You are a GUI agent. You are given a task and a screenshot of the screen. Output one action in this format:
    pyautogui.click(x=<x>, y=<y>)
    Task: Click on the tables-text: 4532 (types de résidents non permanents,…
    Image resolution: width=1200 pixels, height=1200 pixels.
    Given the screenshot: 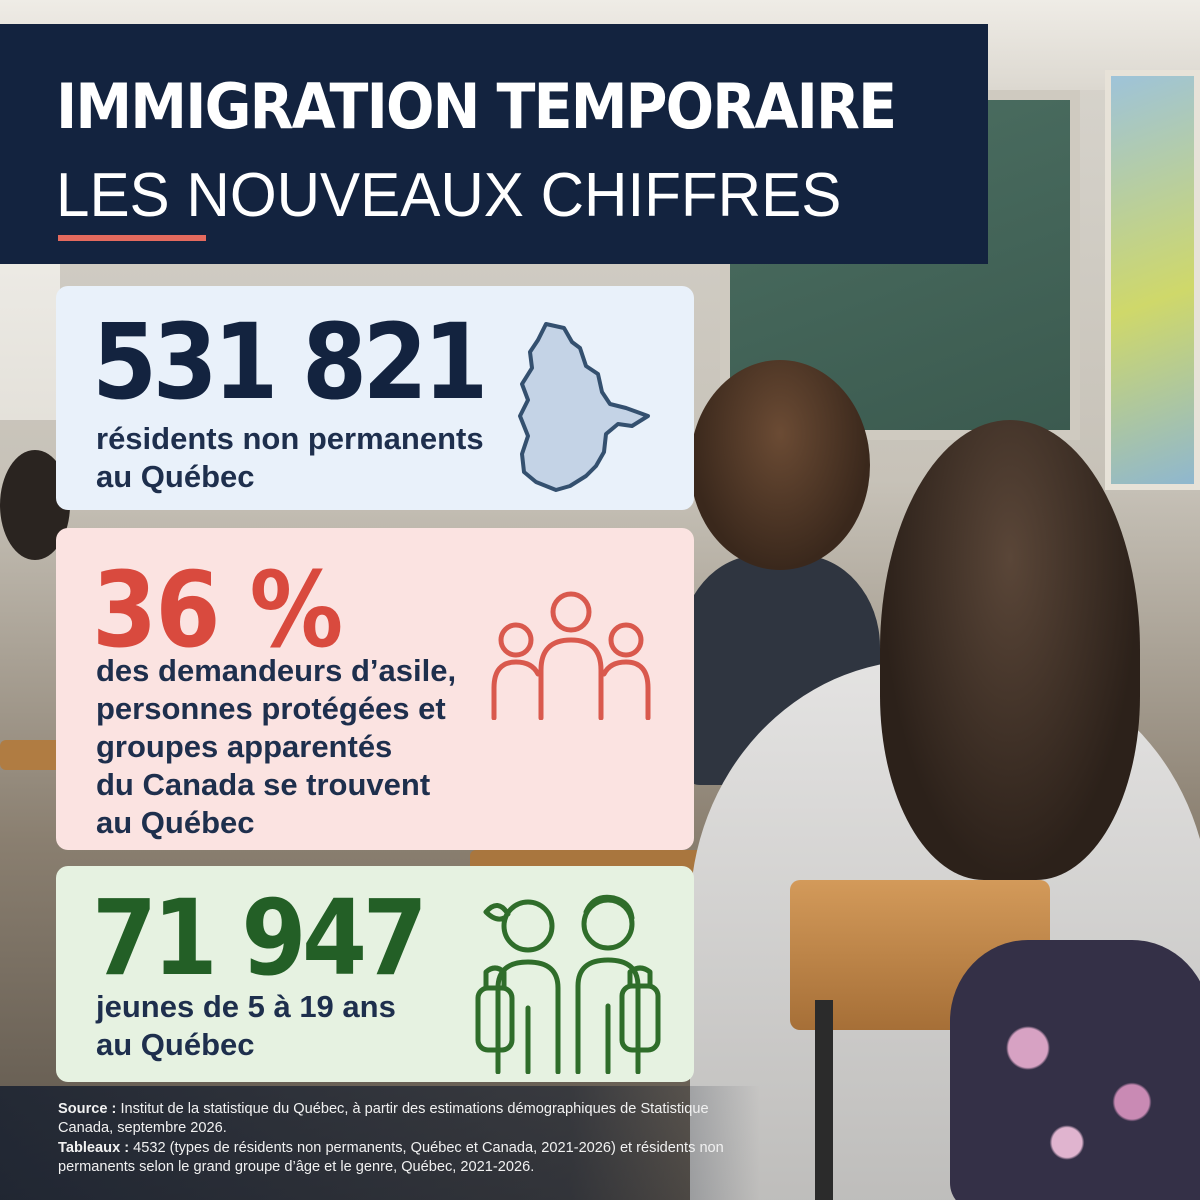 What is the action you would take?
    pyautogui.click(x=391, y=1157)
    